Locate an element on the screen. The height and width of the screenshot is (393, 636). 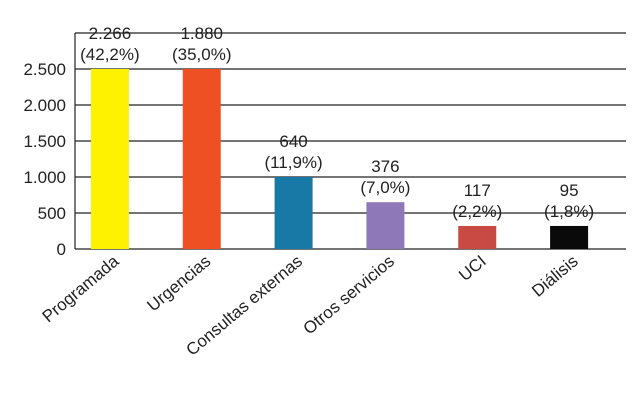
value-label: 640 is located at coordinates (293, 141).